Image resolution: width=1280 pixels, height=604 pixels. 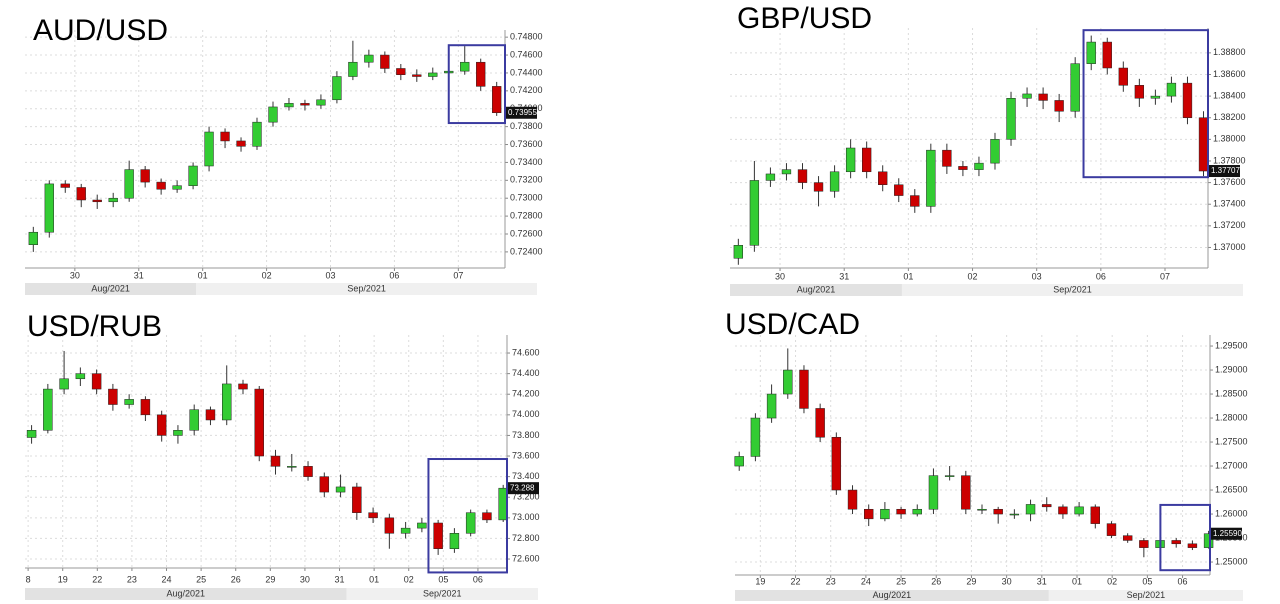 I want to click on y-tick-label: 74.400, so click(x=526, y=373).